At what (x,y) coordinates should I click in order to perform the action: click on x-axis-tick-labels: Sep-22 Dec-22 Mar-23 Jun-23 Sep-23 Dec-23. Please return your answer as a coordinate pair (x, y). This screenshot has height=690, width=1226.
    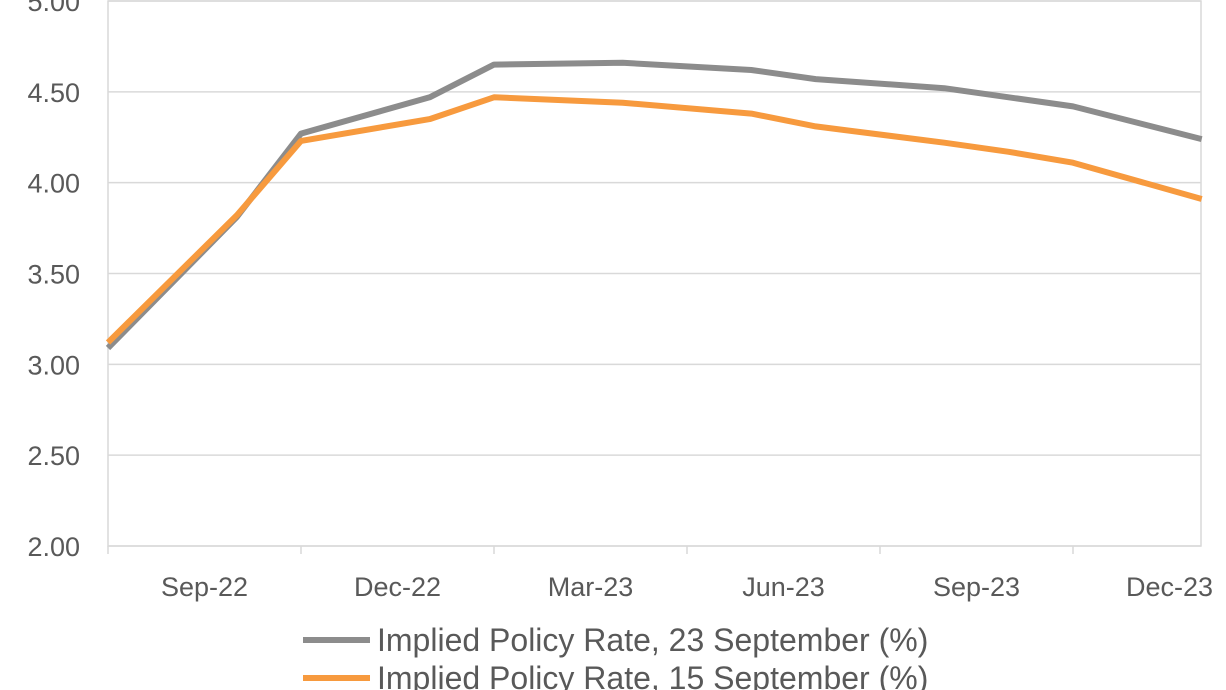
    Looking at the image, I should click on (660, 574).